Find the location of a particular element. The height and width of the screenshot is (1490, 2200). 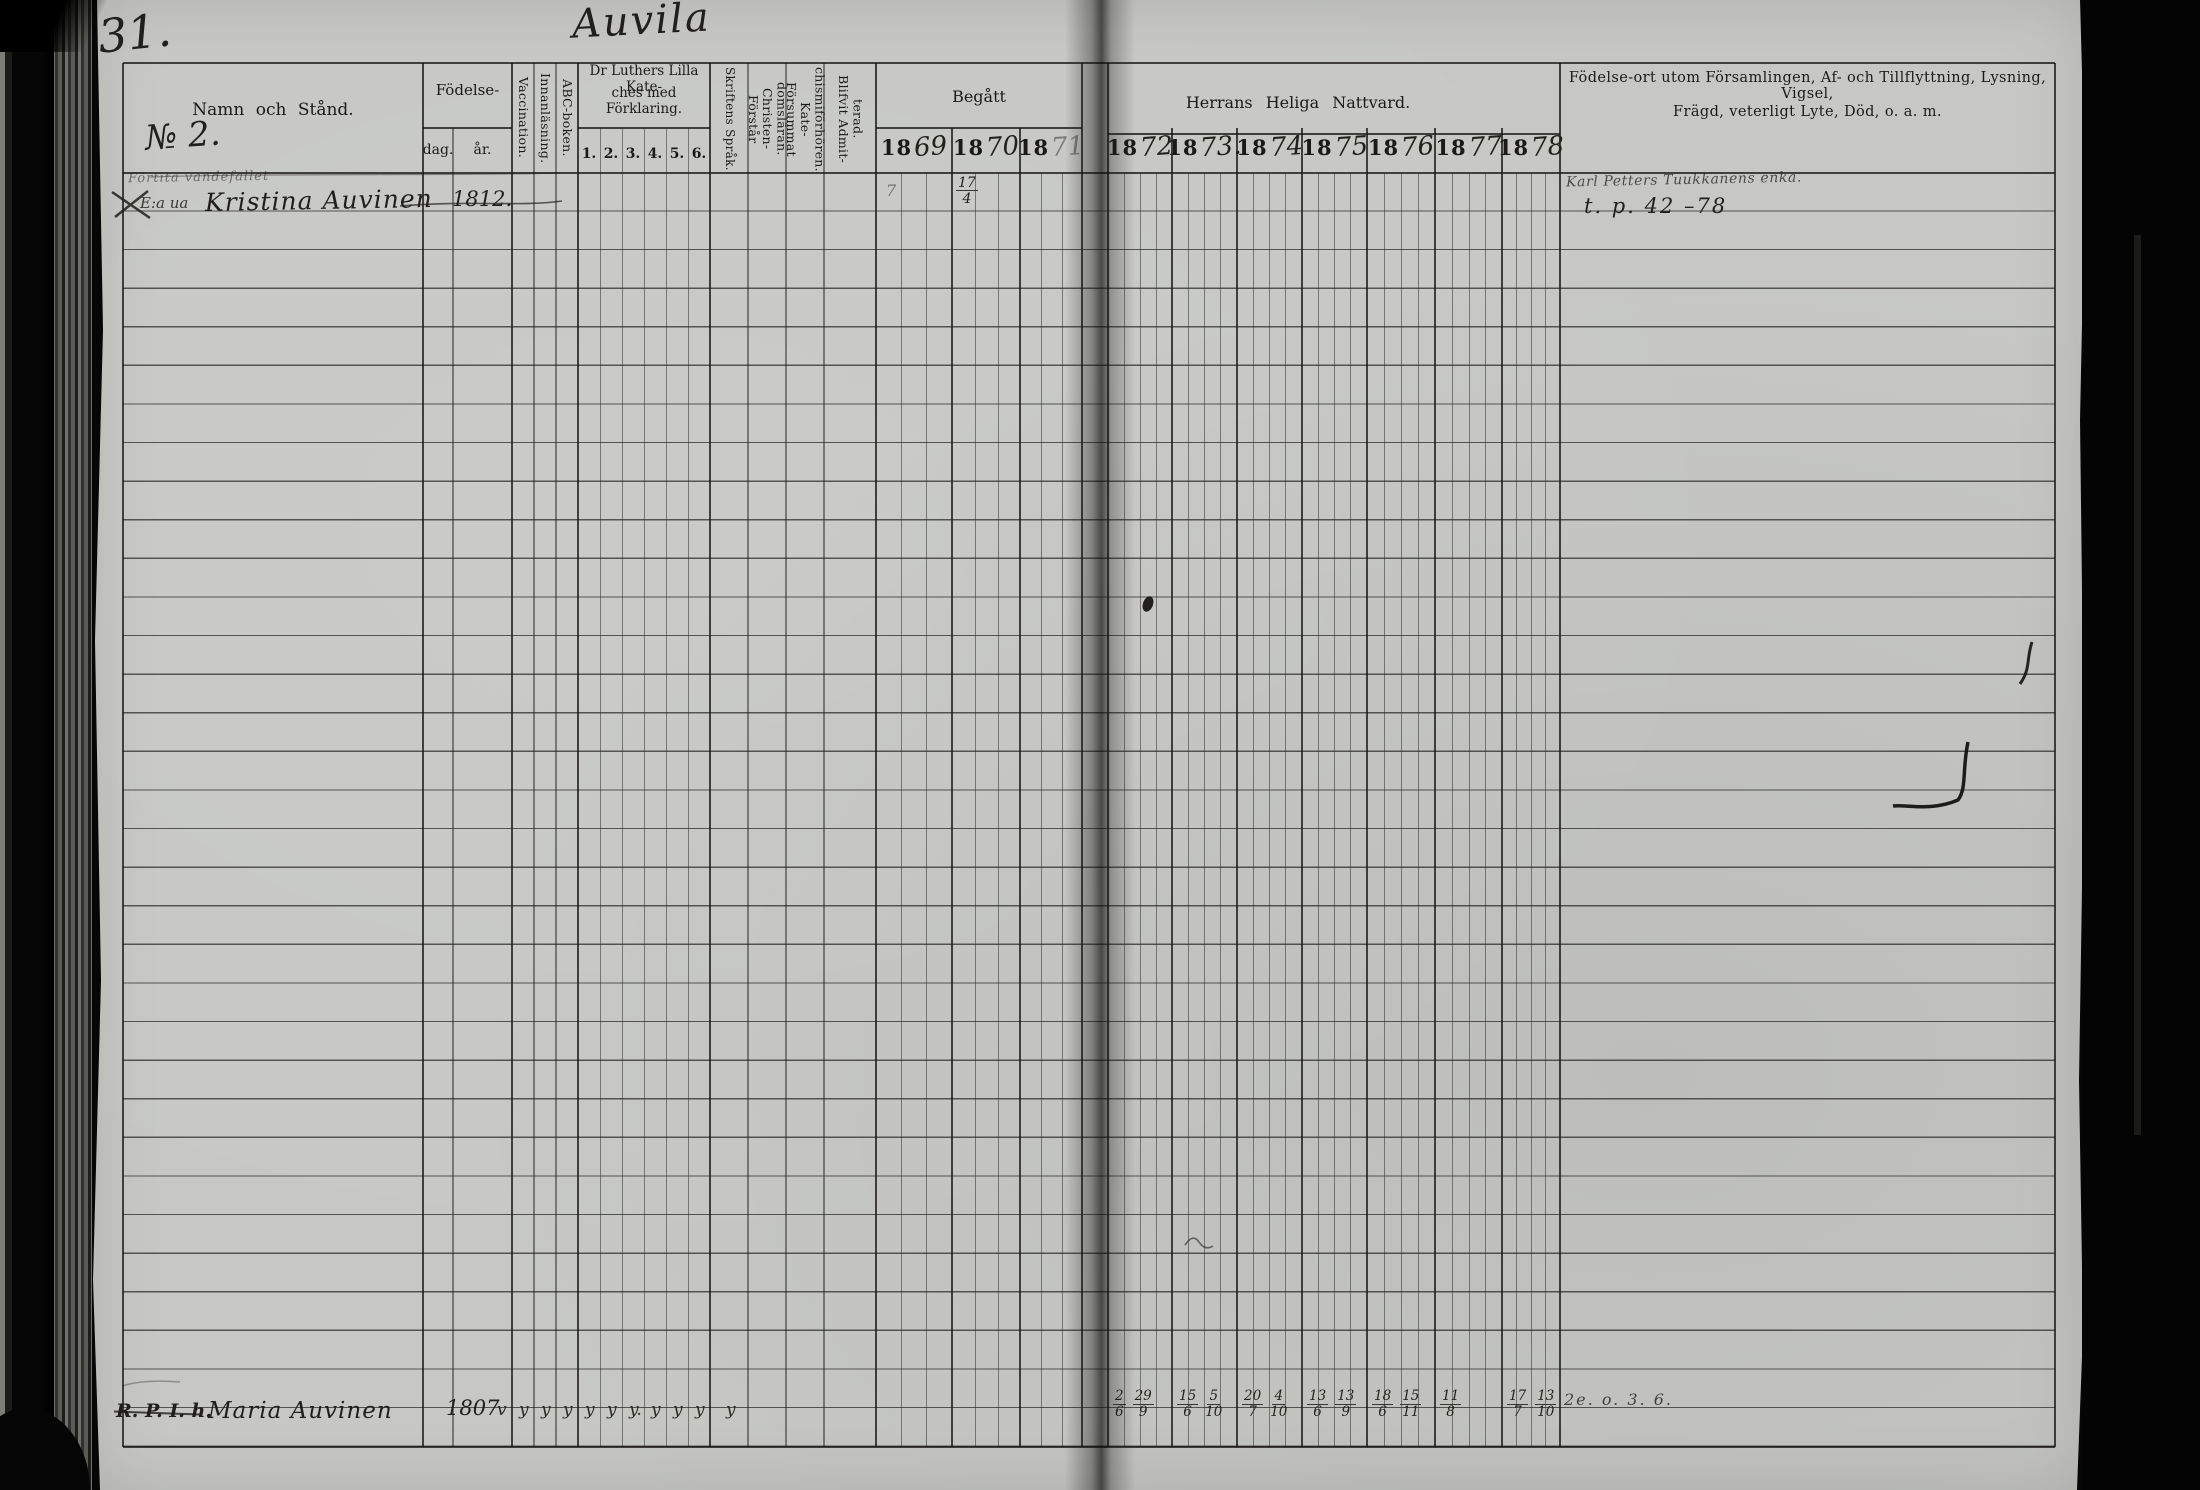

year-ink: 74 is located at coordinates (1286, 147).